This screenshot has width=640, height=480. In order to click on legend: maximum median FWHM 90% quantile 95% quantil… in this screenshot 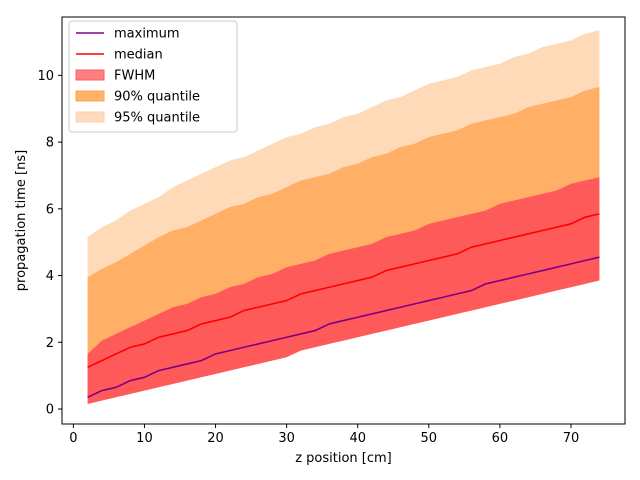, I will do `click(153, 76)`.